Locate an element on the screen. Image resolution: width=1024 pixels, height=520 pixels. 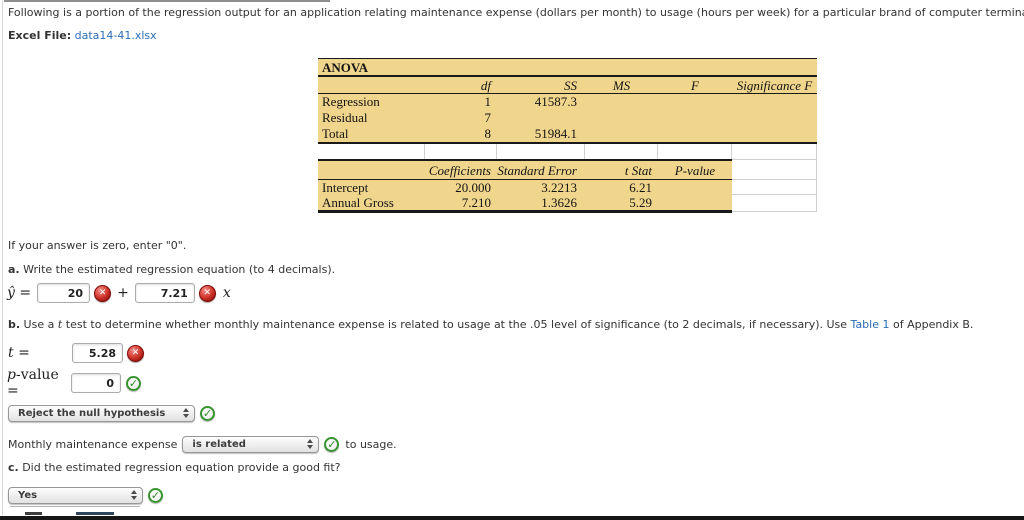
excel-file-link: data14-41.xlsx is located at coordinates (115, 35).